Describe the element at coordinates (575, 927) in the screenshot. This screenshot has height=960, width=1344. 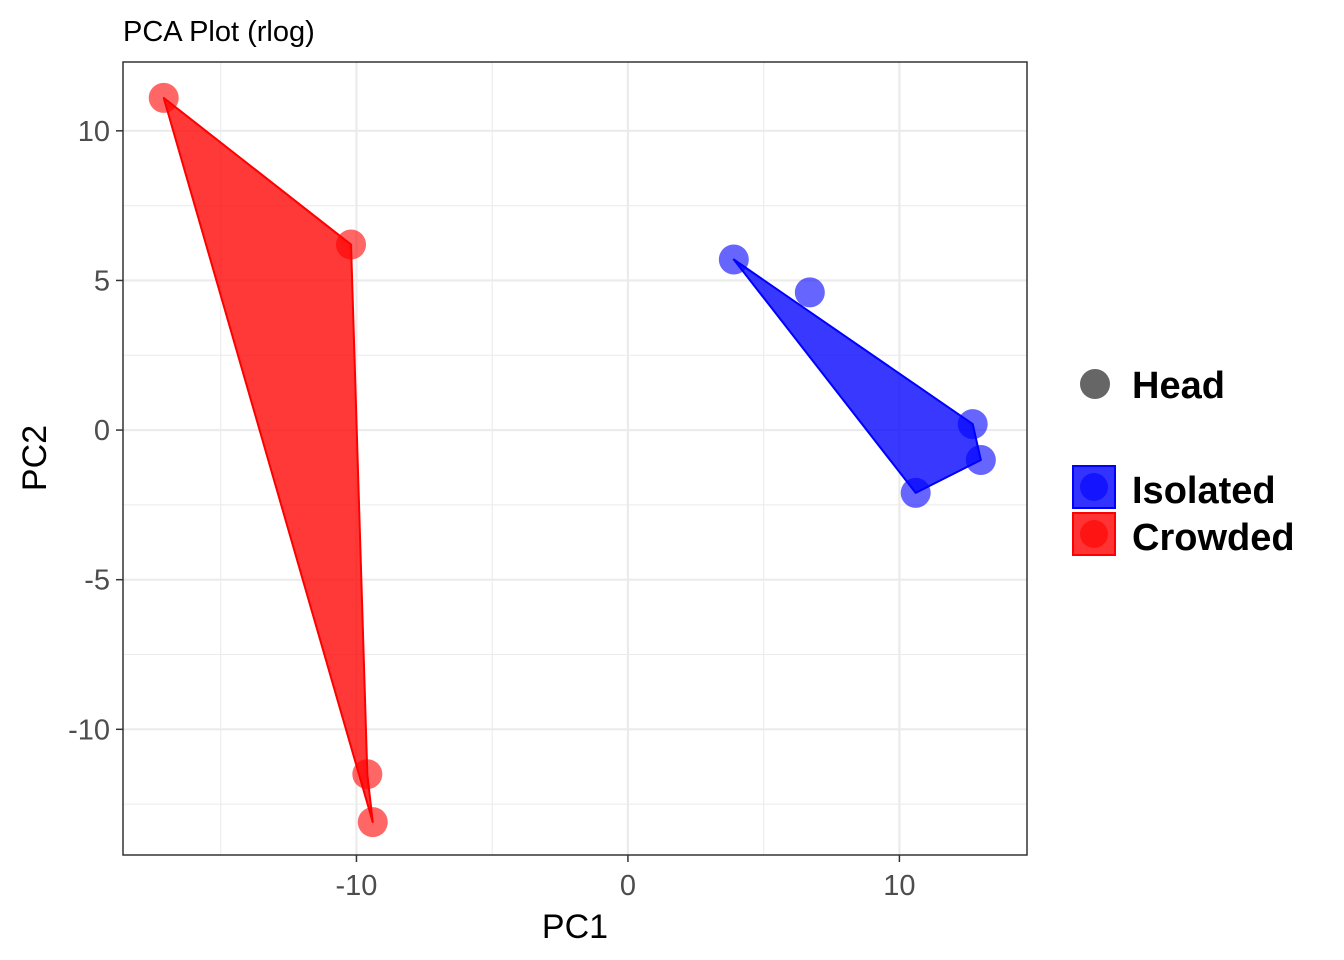
I see `x-axis-title: PC1` at that location.